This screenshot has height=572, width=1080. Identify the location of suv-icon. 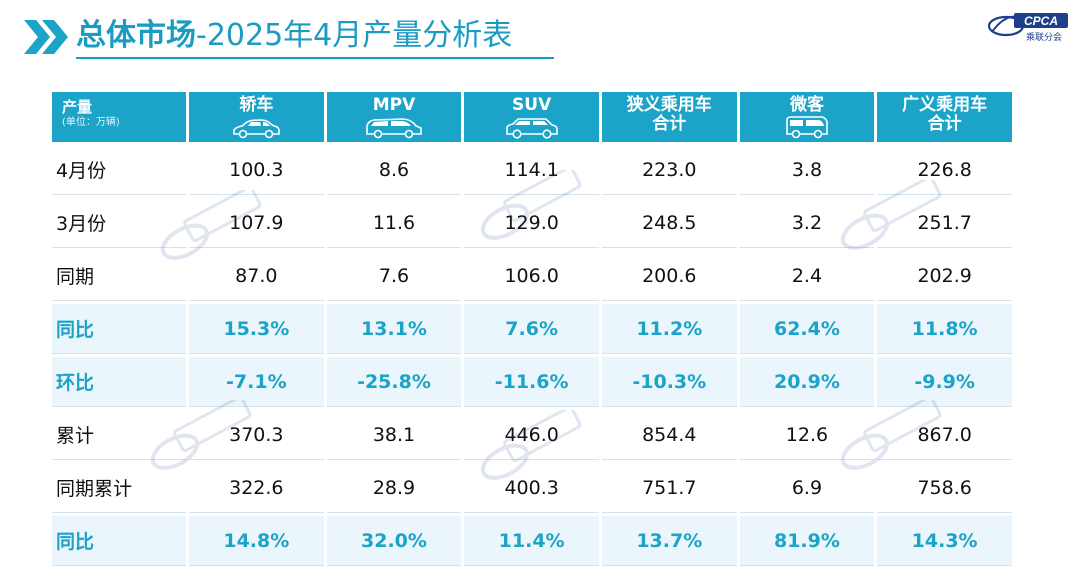
(531, 128).